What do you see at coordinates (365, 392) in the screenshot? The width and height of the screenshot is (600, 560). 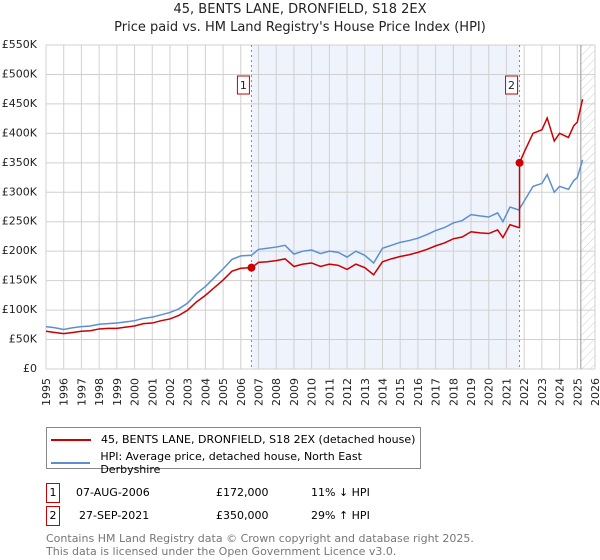 I see `x-tick-label: 2013` at bounding box center [365, 392].